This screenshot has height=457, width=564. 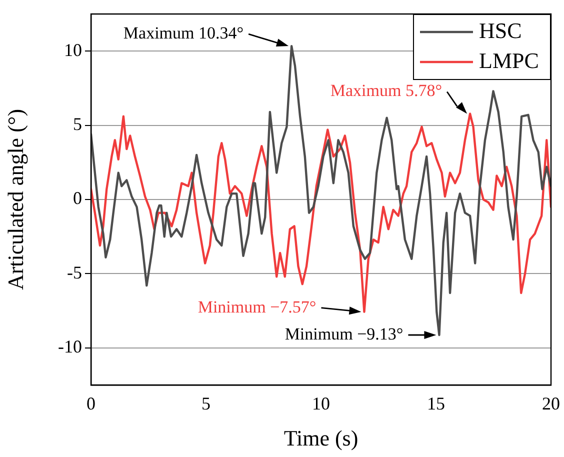 What do you see at coordinates (183, 33) in the screenshot?
I see `annotation: Maximum 10.34°` at bounding box center [183, 33].